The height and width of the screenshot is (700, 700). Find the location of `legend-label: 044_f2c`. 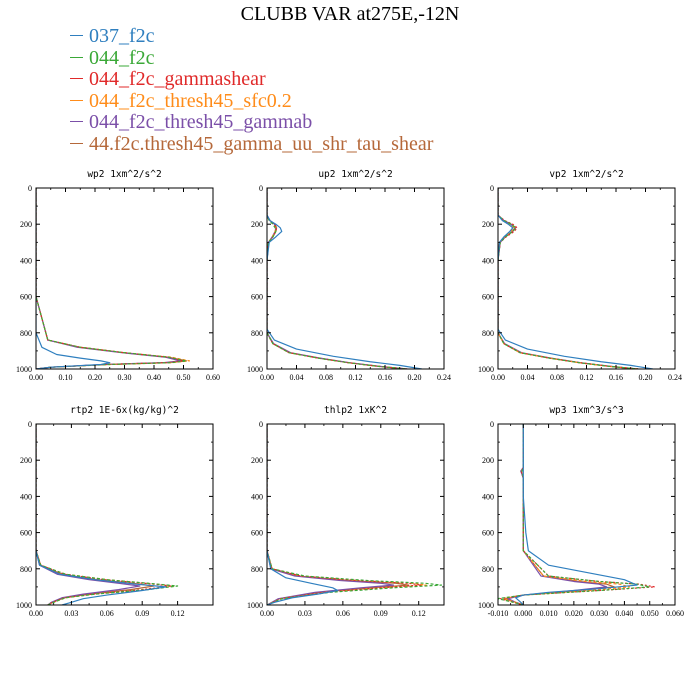

legend-label: 044_f2c is located at coordinates (122, 57).